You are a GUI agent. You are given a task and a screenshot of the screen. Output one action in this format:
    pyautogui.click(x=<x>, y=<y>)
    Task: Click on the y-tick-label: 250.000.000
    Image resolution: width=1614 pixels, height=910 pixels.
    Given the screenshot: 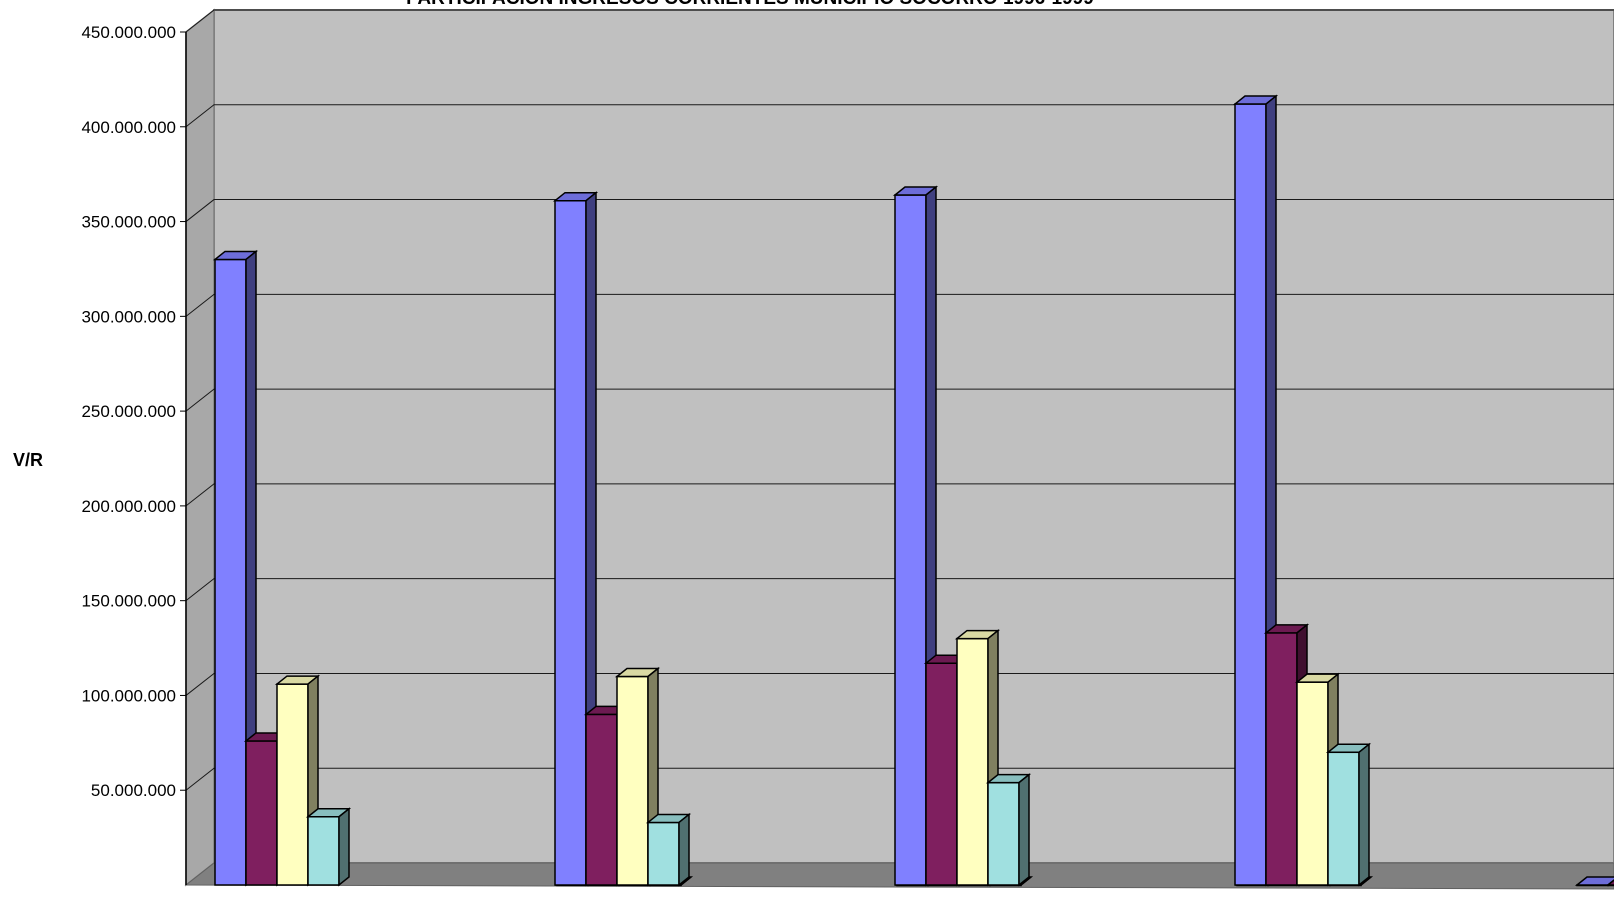 What is the action you would take?
    pyautogui.click(x=128, y=411)
    